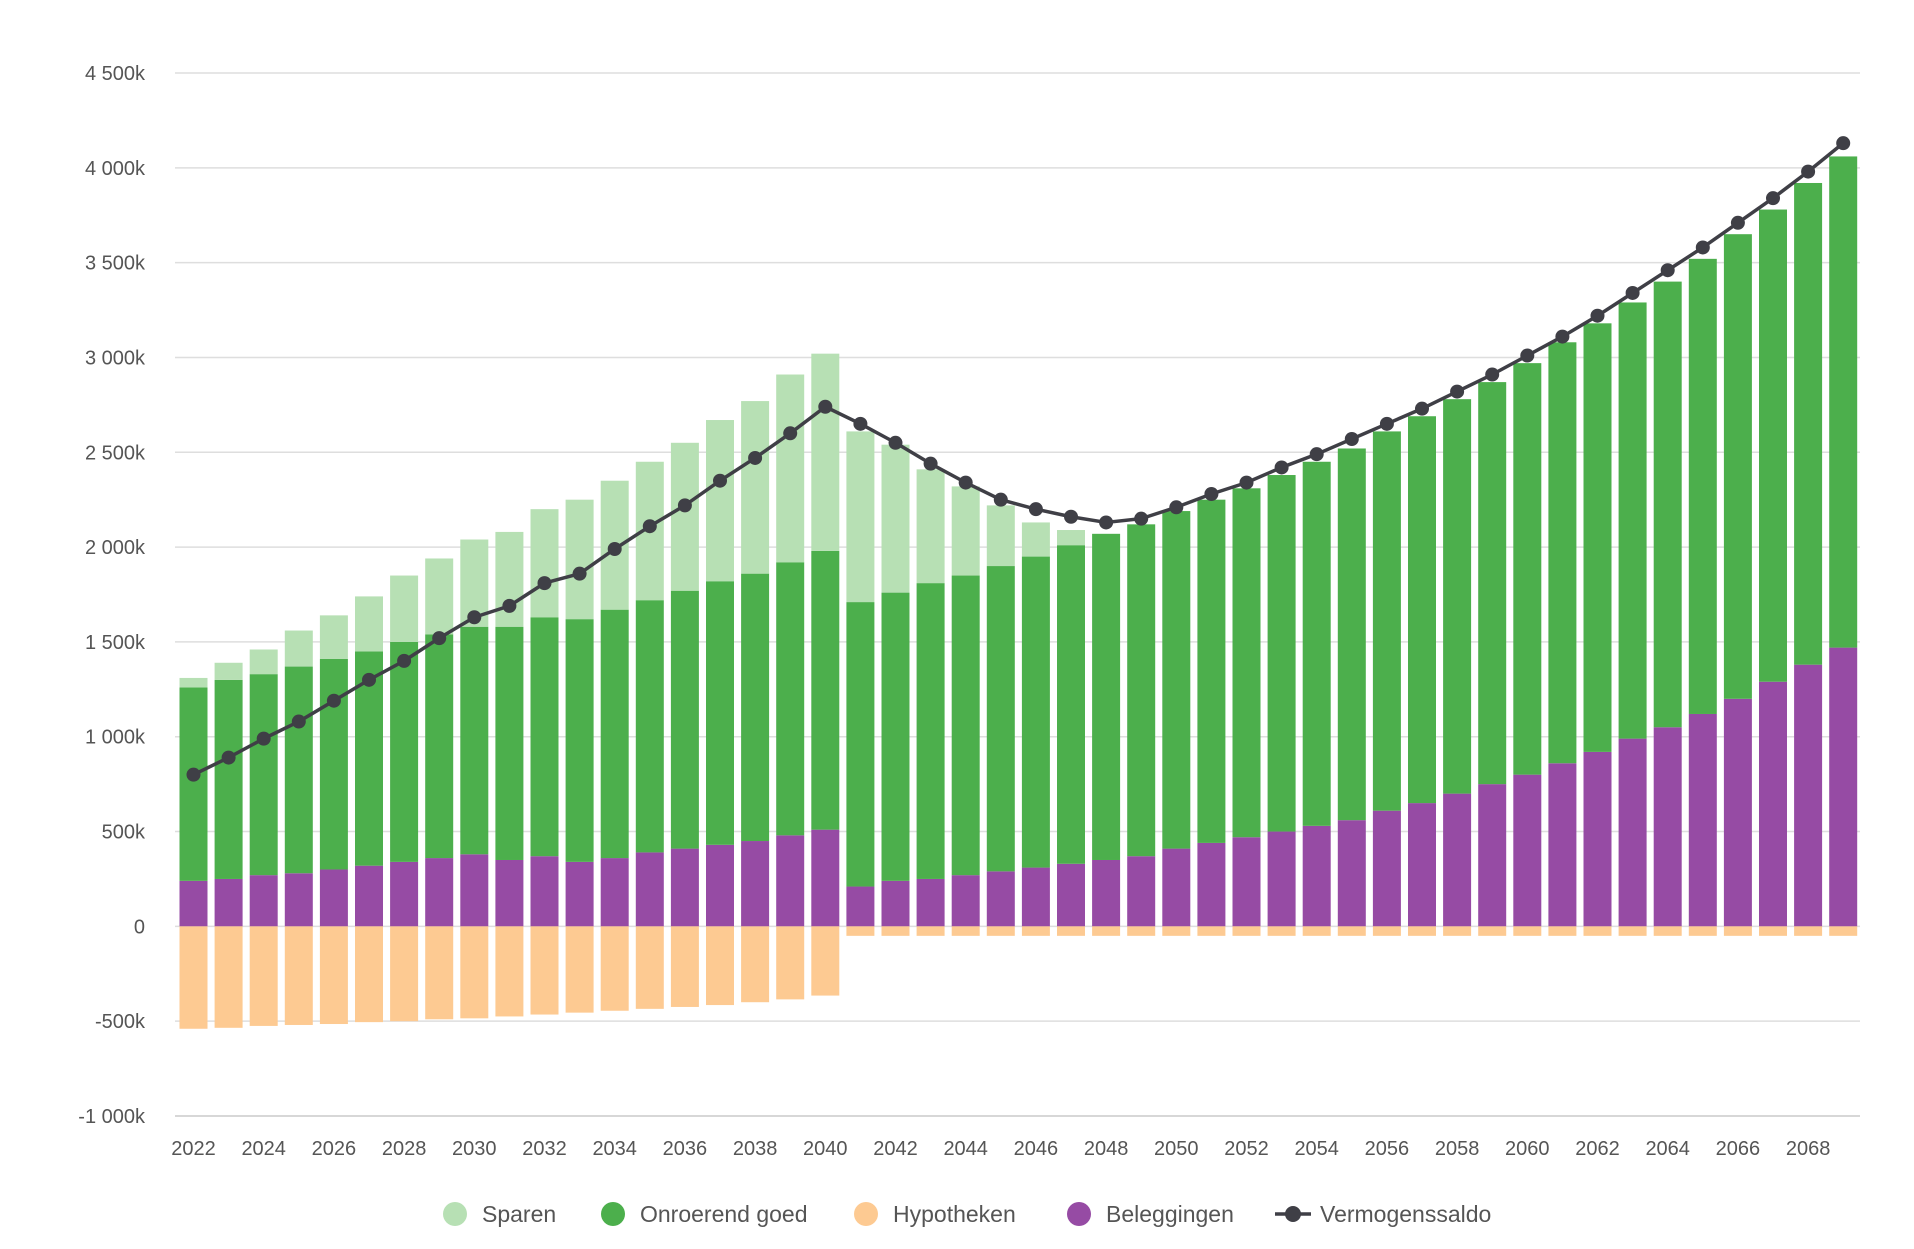 The height and width of the screenshot is (1249, 1914). I want to click on y-tick-label: 3 000k, so click(115, 358).